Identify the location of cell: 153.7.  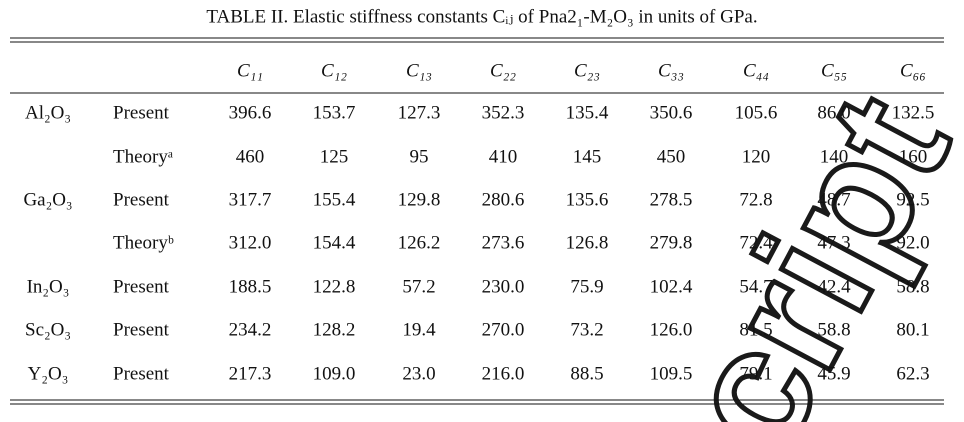
(334, 112).